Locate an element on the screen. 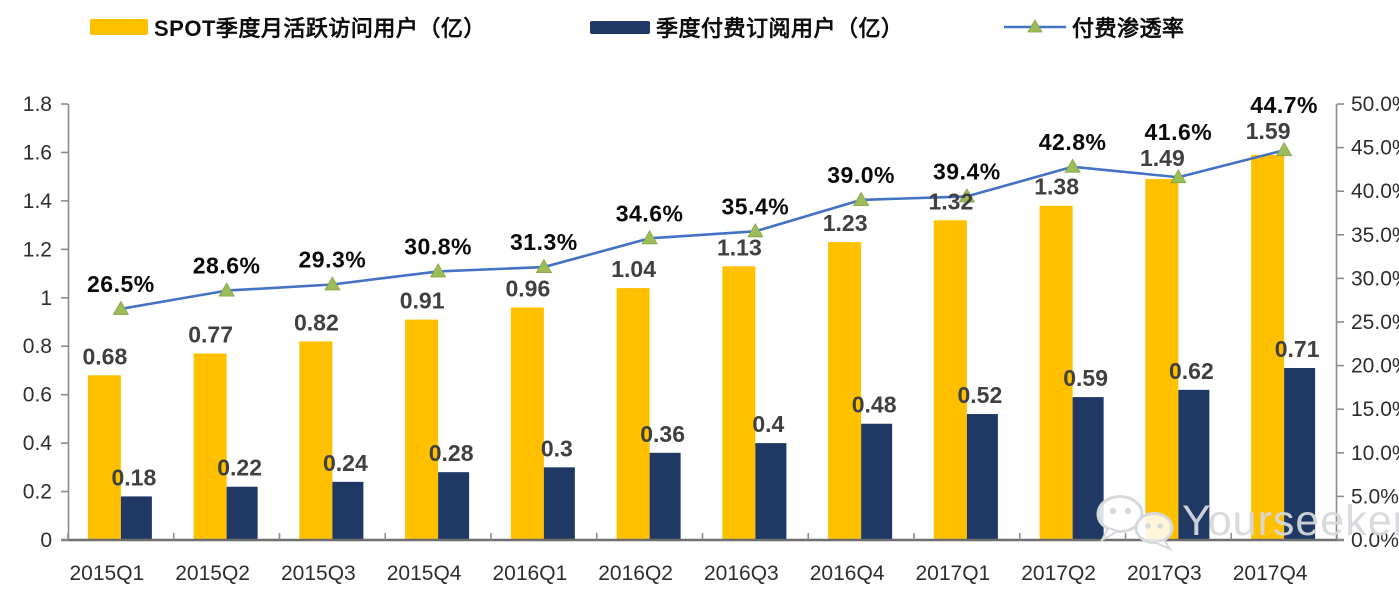 This screenshot has width=1399, height=596. mau-value-label: 1.04 is located at coordinates (633, 269).